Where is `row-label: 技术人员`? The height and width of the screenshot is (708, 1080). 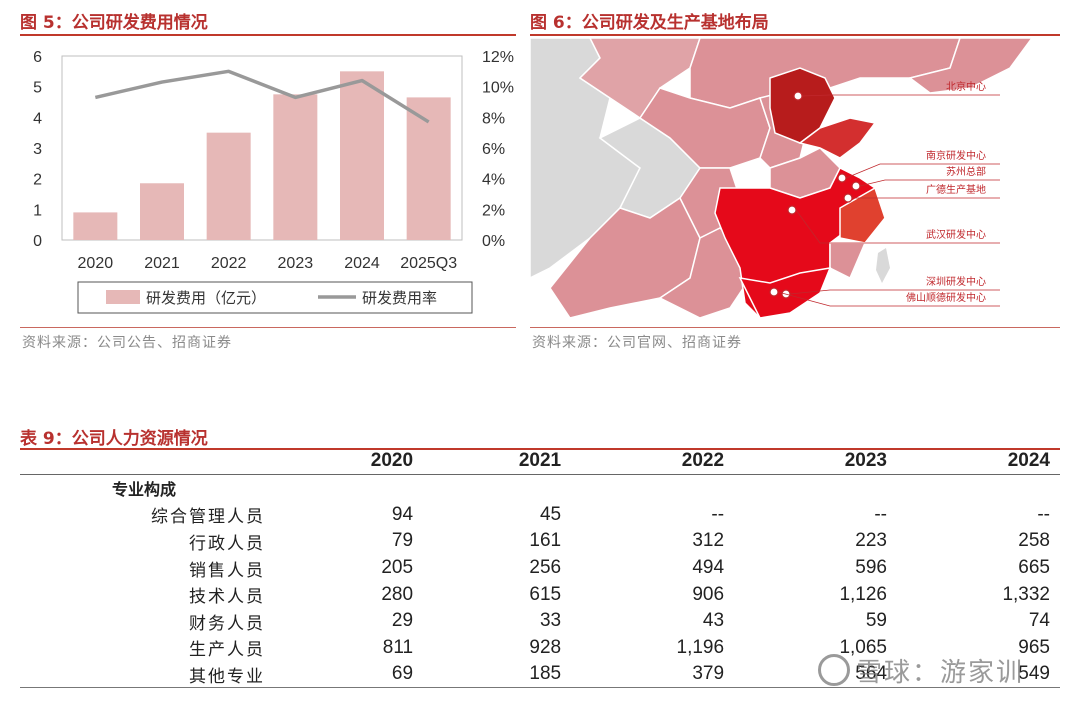 row-label: 技术人员 is located at coordinates (227, 597).